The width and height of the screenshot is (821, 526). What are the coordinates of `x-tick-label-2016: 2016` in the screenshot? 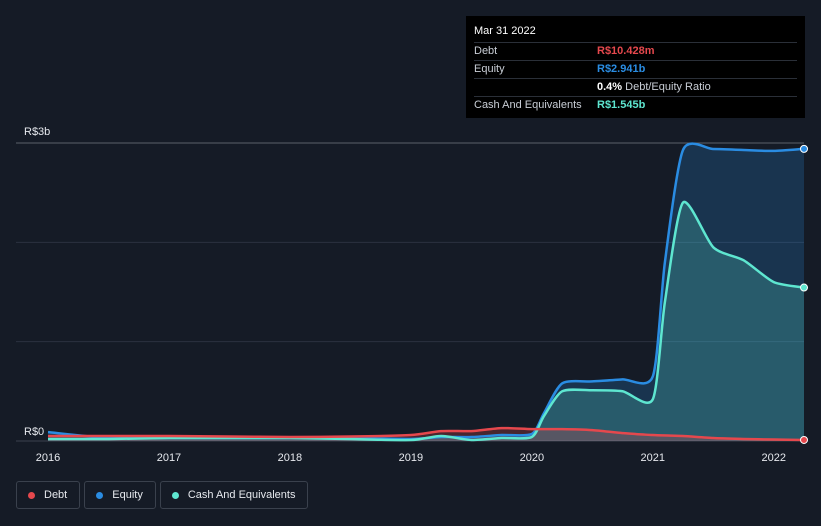 It's located at (48, 458).